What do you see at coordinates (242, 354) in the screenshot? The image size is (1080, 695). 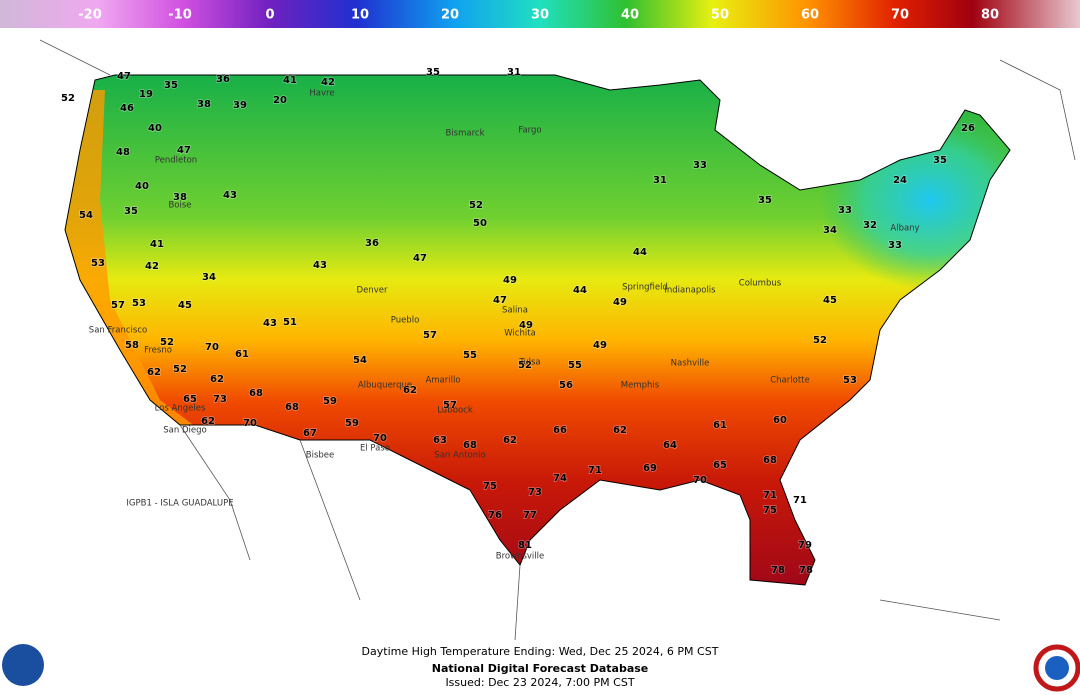 I see `temperature-label: 61` at bounding box center [242, 354].